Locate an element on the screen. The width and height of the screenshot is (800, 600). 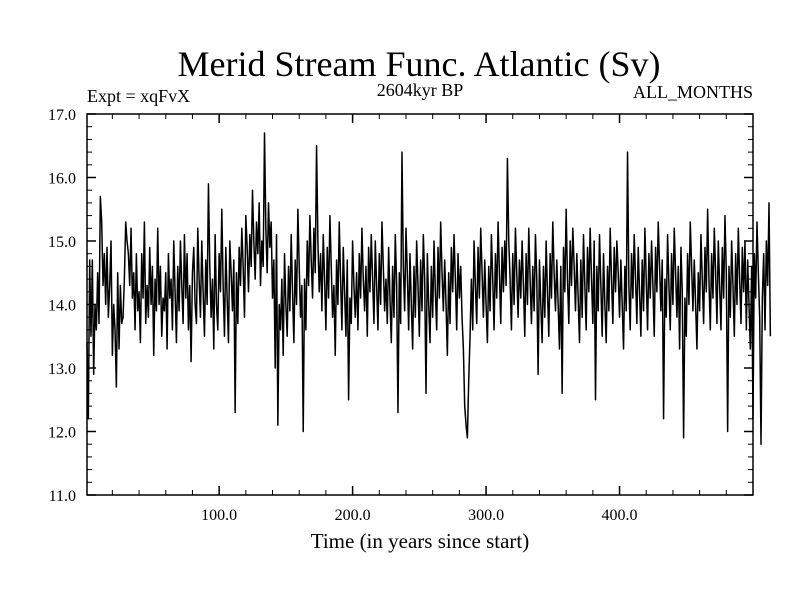
period-label: 2604kyr BP is located at coordinates (420, 90).